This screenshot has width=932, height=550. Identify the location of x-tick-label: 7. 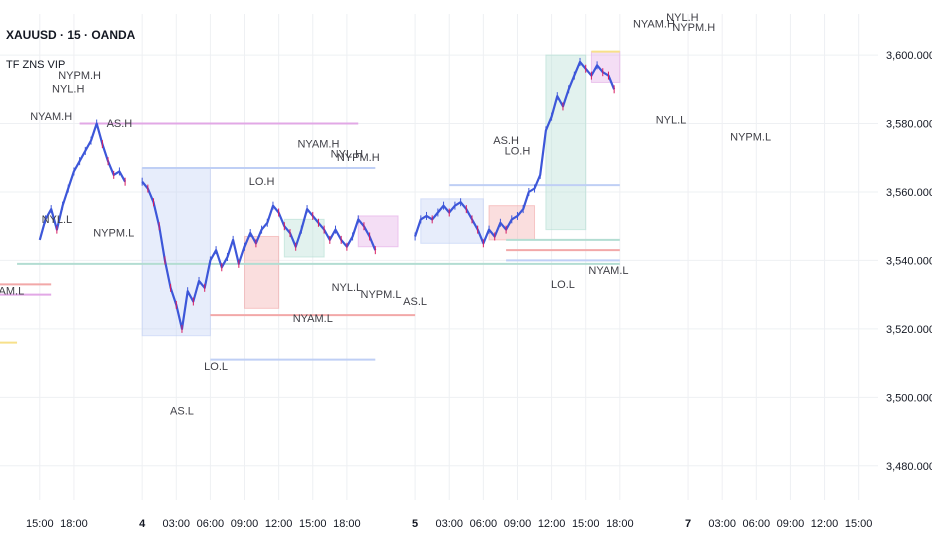
(688, 524).